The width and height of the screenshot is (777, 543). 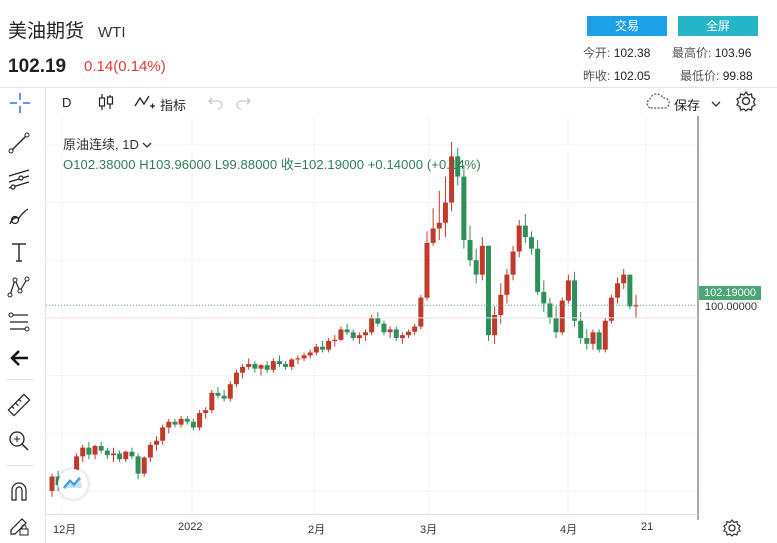 What do you see at coordinates (144, 102) in the screenshot?
I see `indicators-icon` at bounding box center [144, 102].